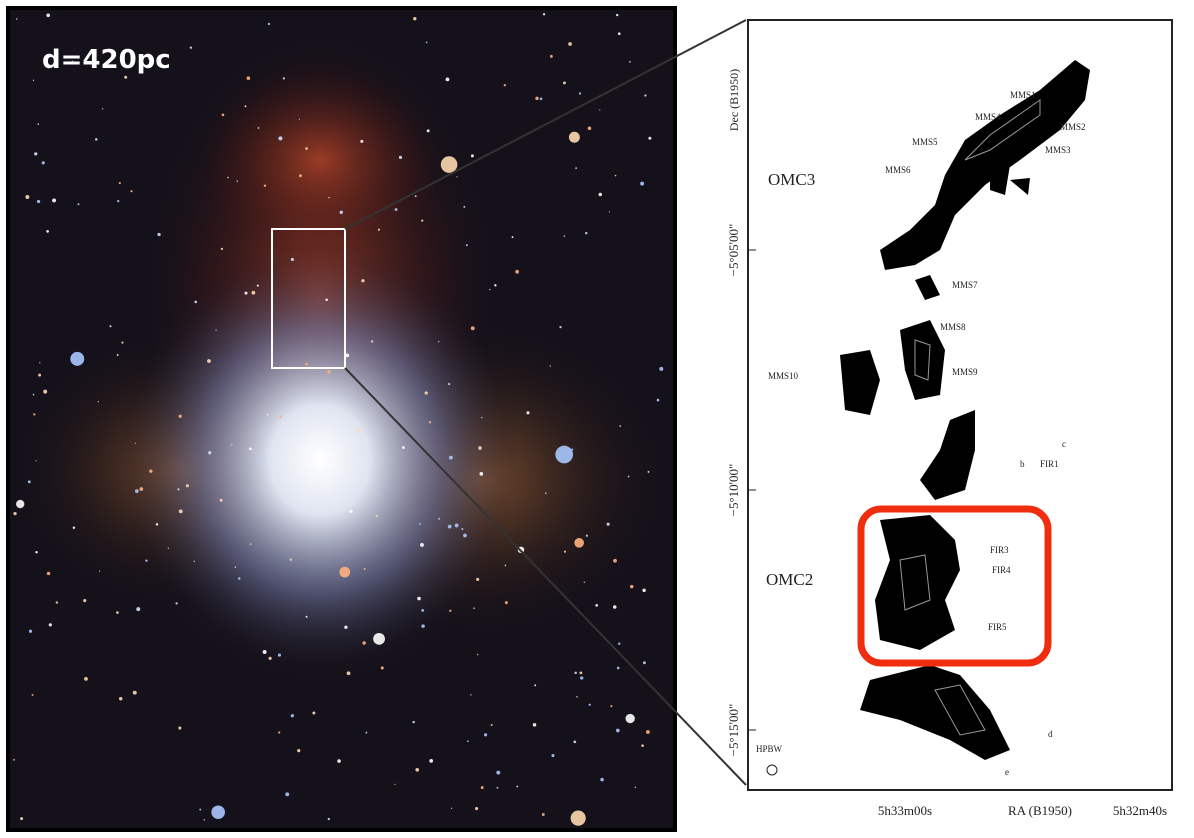  I want to click on source-label: MMS8, so click(953, 327).